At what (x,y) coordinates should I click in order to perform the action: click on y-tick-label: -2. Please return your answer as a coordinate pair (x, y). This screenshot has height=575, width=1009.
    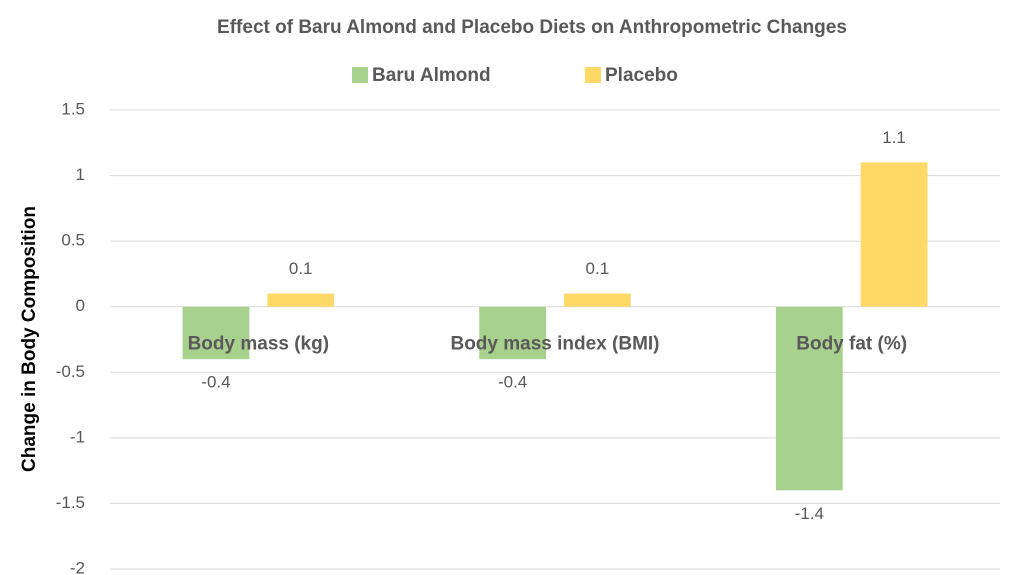
    Looking at the image, I should click on (77, 566).